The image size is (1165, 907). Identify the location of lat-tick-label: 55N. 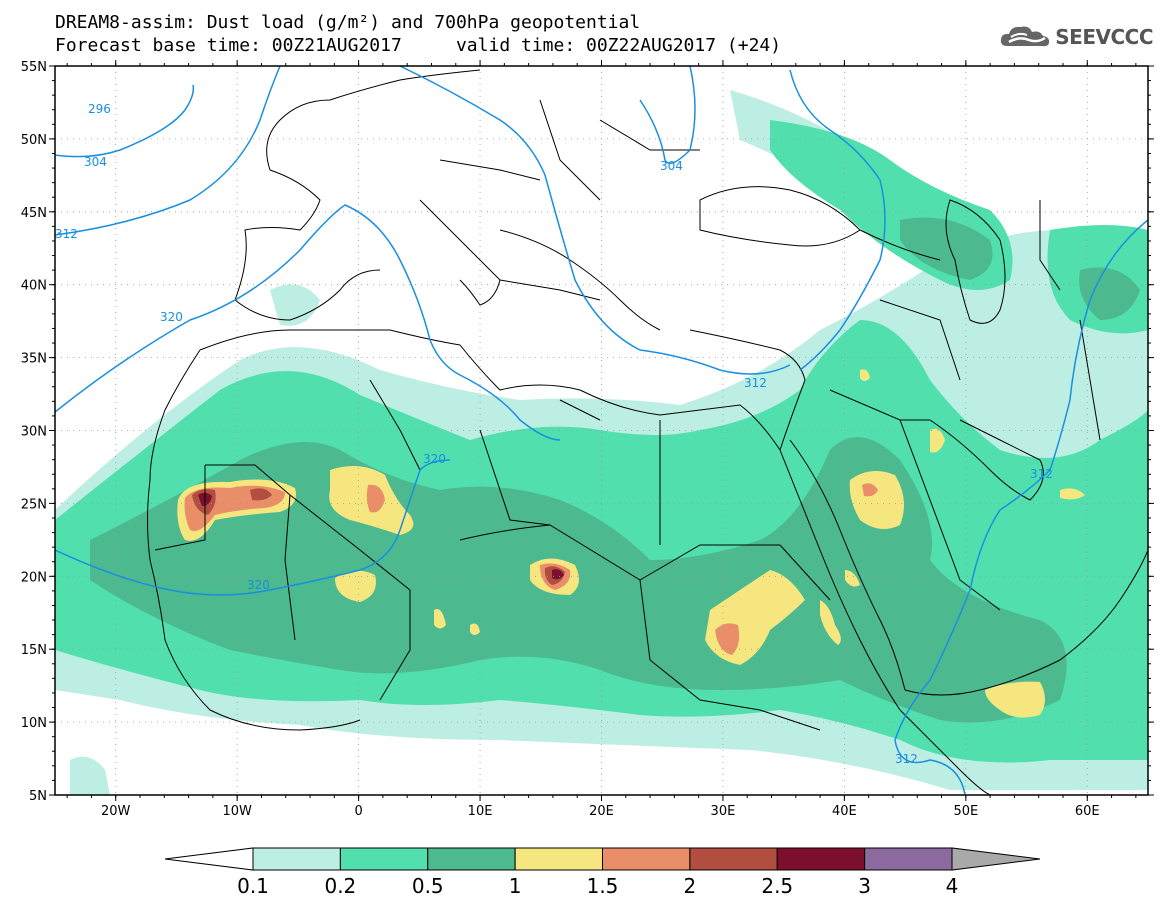
(34, 67).